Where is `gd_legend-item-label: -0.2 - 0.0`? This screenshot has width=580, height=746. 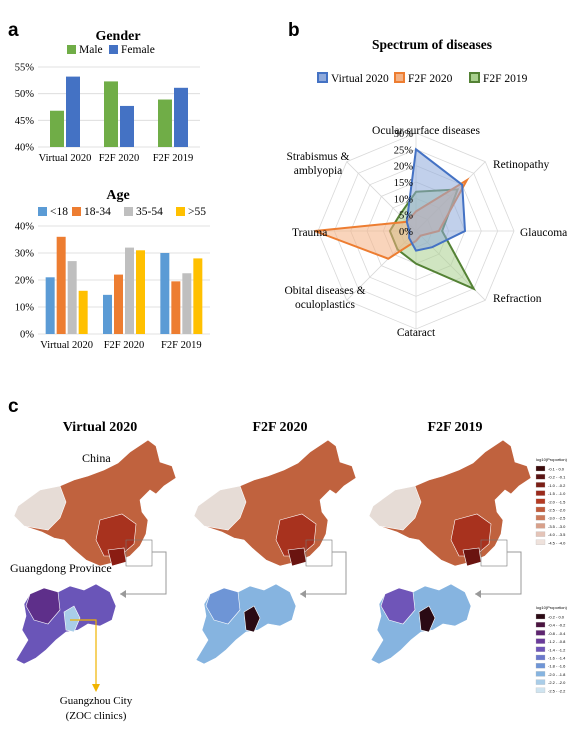
gd_legend-item-label: -0.2 - 0.0 is located at coordinates (556, 617).